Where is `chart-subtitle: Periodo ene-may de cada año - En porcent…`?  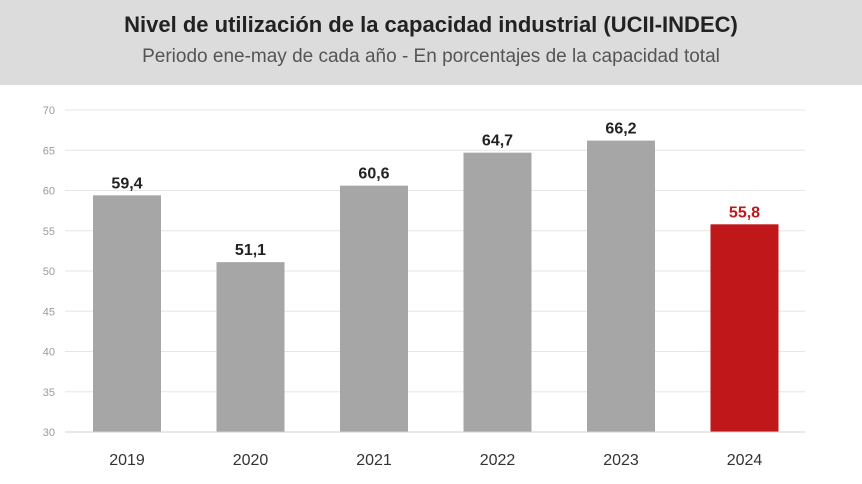
chart-subtitle: Periodo ene-may de cada año - En porcent… is located at coordinates (431, 56).